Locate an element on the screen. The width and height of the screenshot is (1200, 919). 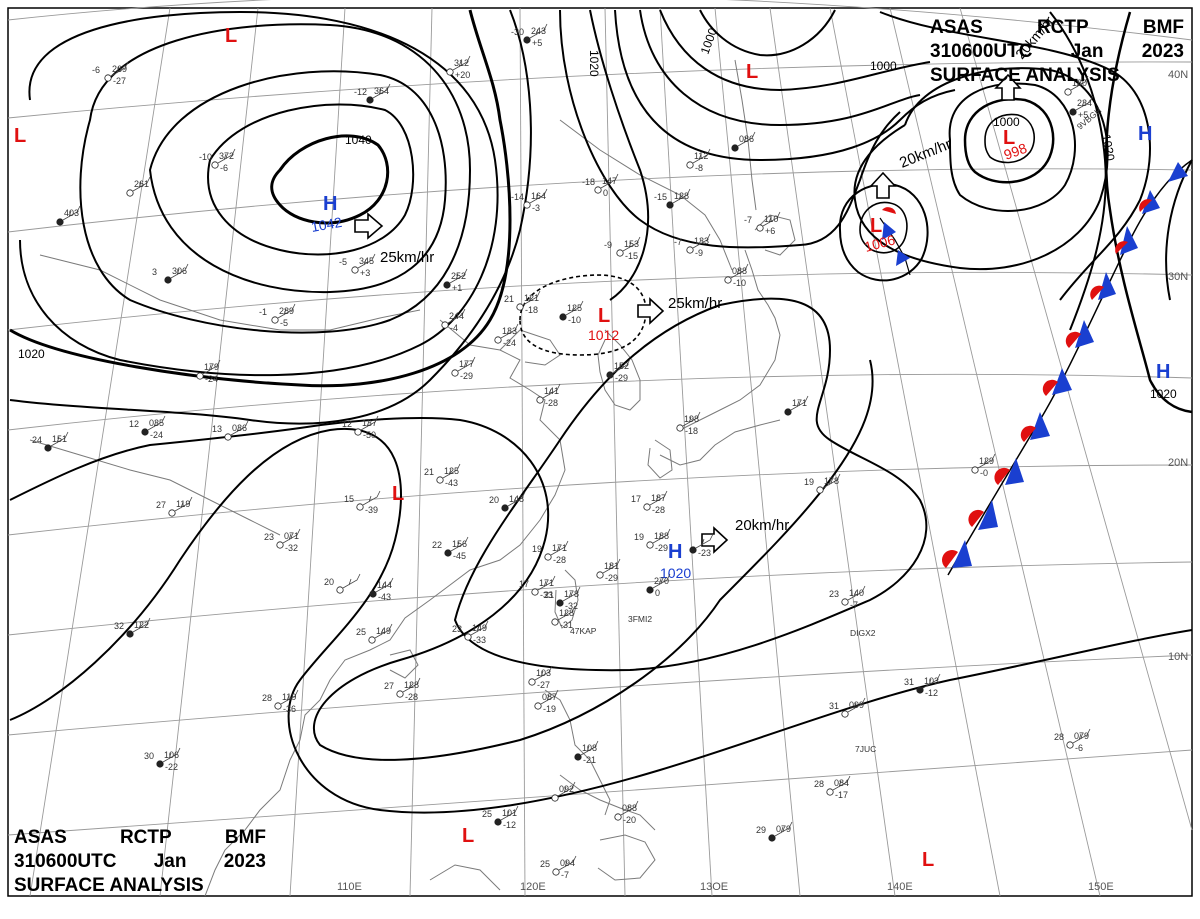
coast-hokkaido is located at coordinates (775, 235).